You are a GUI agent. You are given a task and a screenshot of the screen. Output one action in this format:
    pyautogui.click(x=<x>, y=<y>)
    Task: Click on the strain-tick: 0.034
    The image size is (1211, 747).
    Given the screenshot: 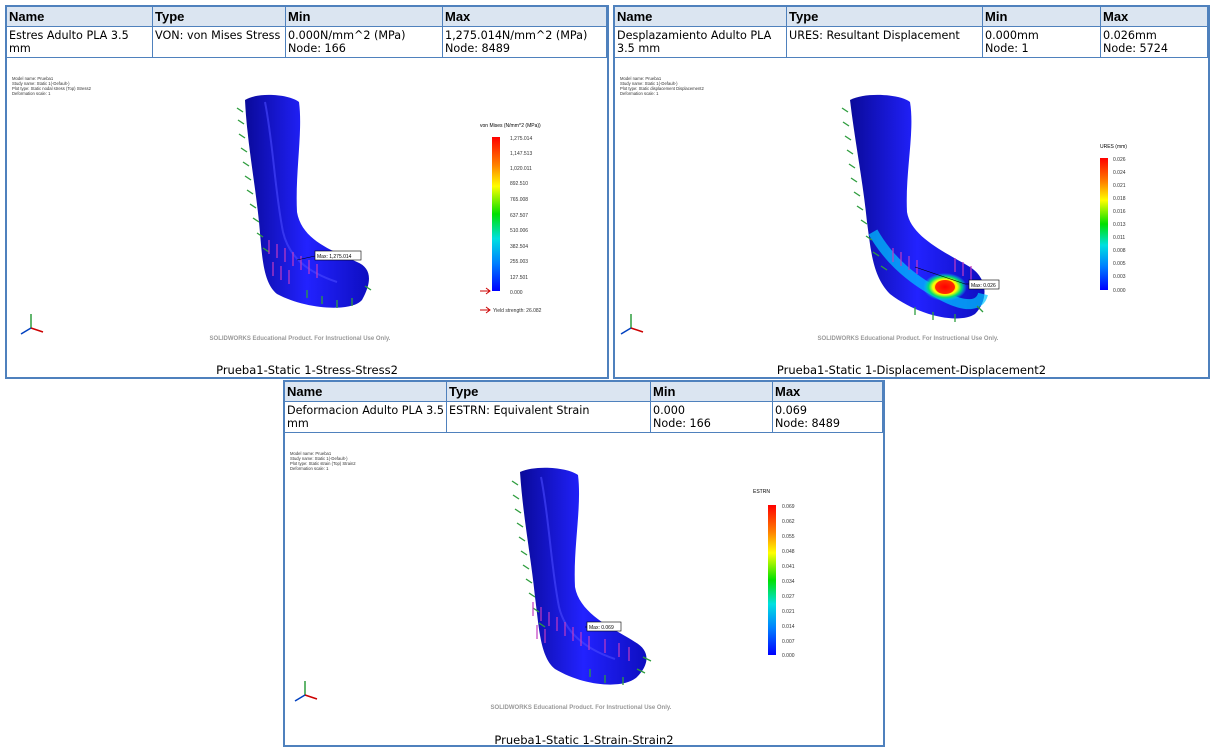 What is the action you would take?
    pyautogui.click(x=788, y=582)
    